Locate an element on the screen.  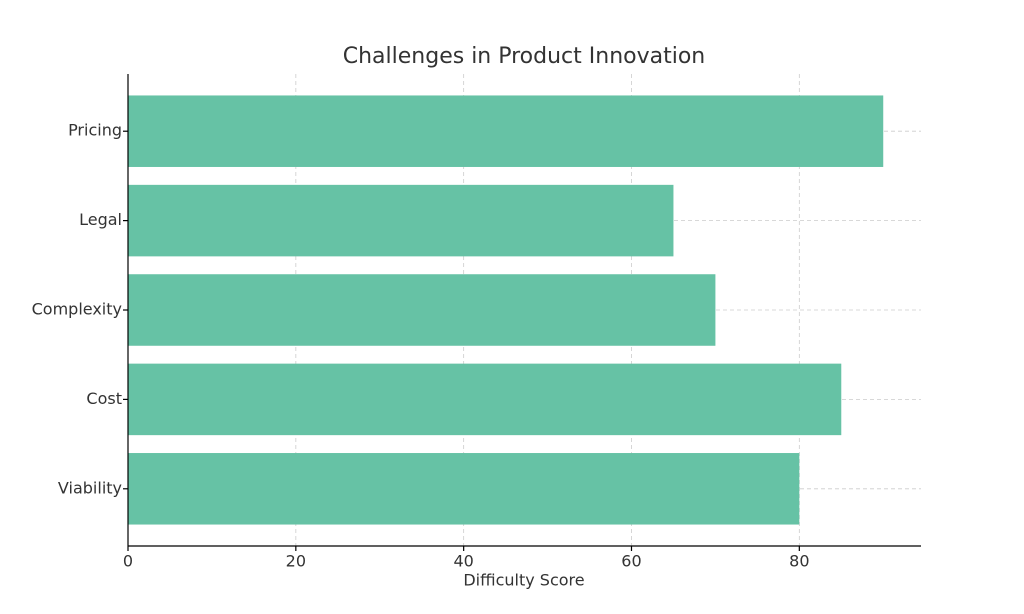
y-tick-label: Complexity is located at coordinates (77, 309).